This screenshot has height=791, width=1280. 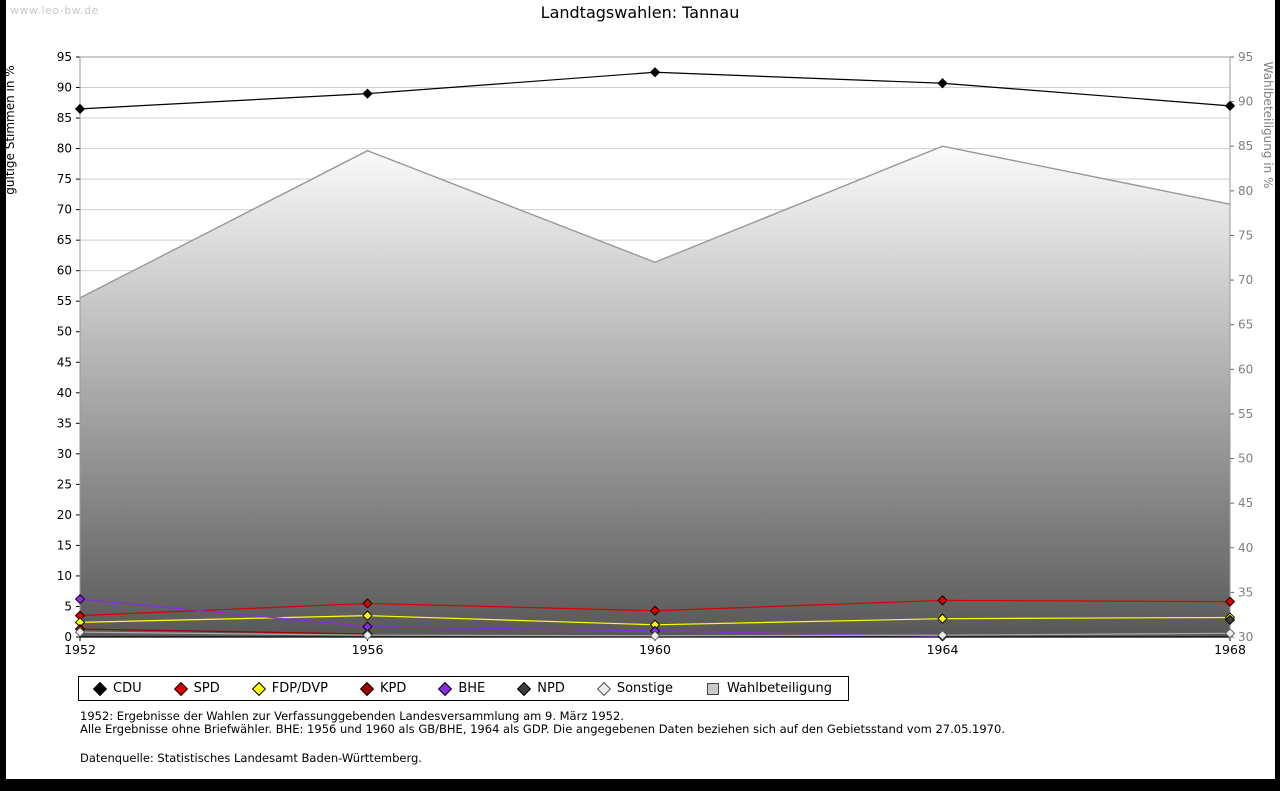 I want to click on legend-item-sonstige: Sonstige, so click(x=635, y=688).